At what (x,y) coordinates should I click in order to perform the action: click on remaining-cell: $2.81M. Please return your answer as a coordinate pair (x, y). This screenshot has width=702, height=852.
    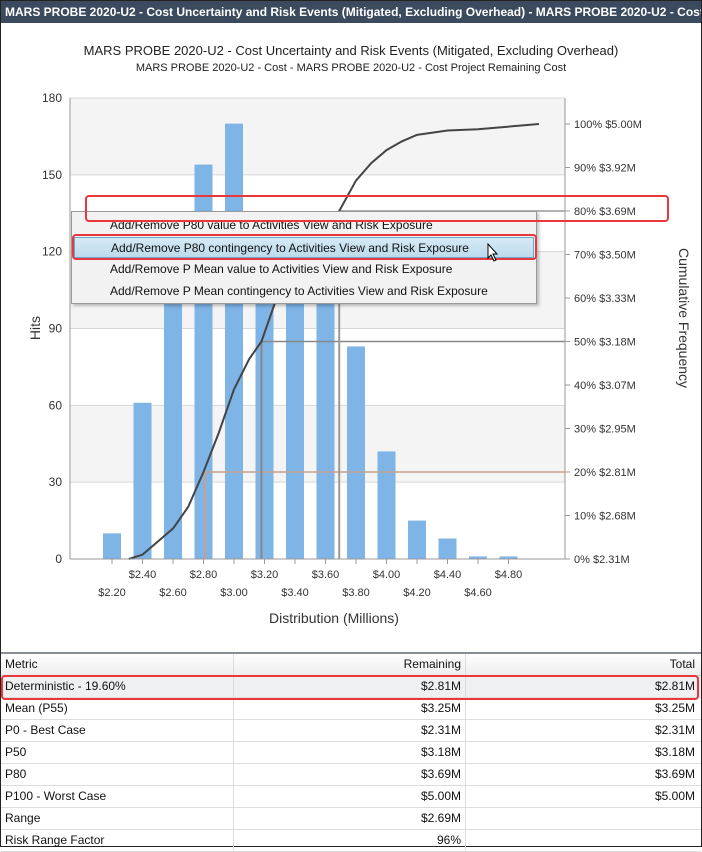
    Looking at the image, I should click on (350, 686).